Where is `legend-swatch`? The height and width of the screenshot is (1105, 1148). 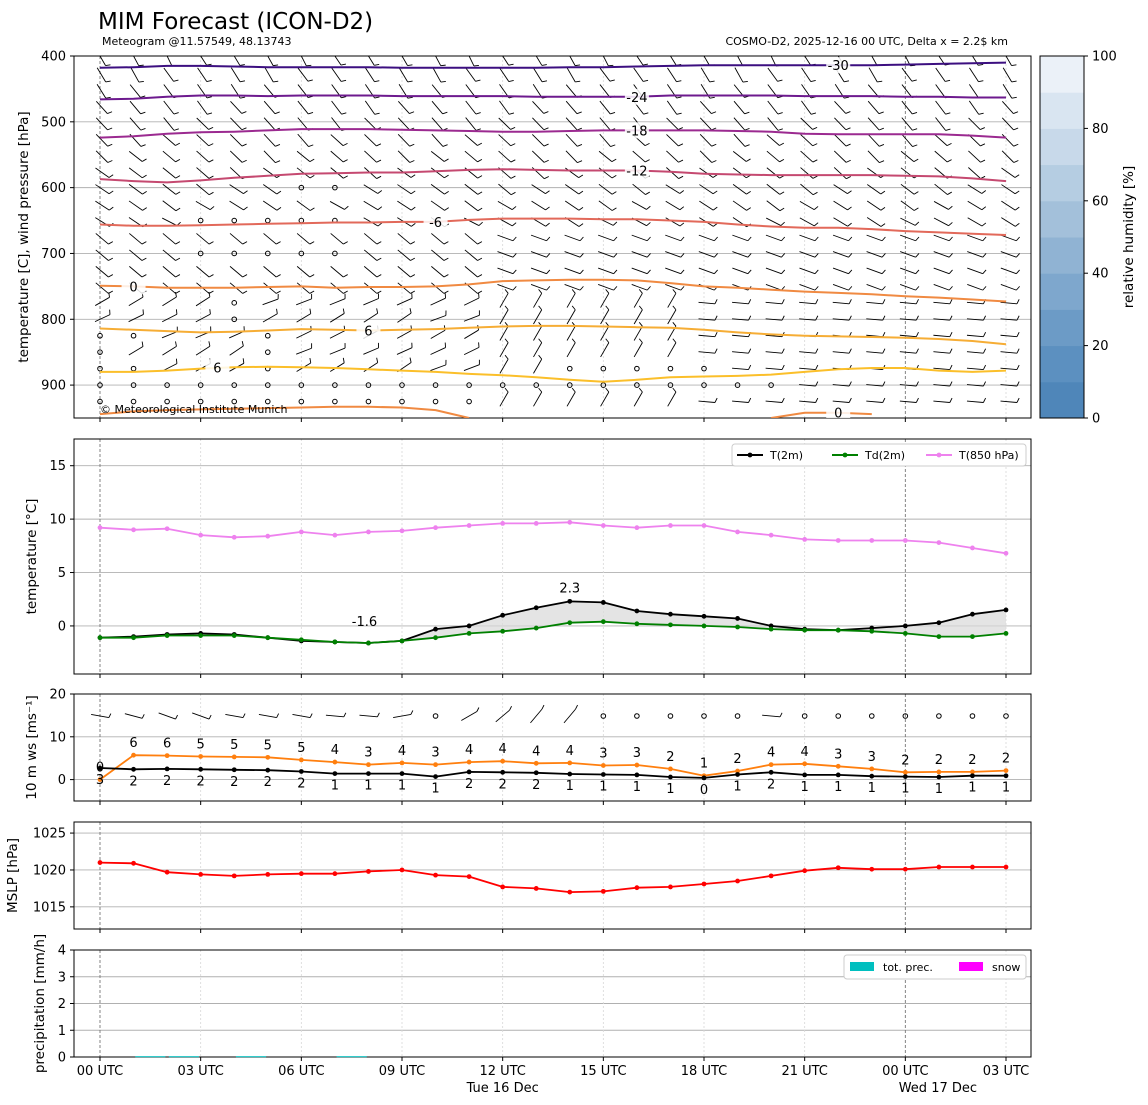 legend-swatch is located at coordinates (971, 966).